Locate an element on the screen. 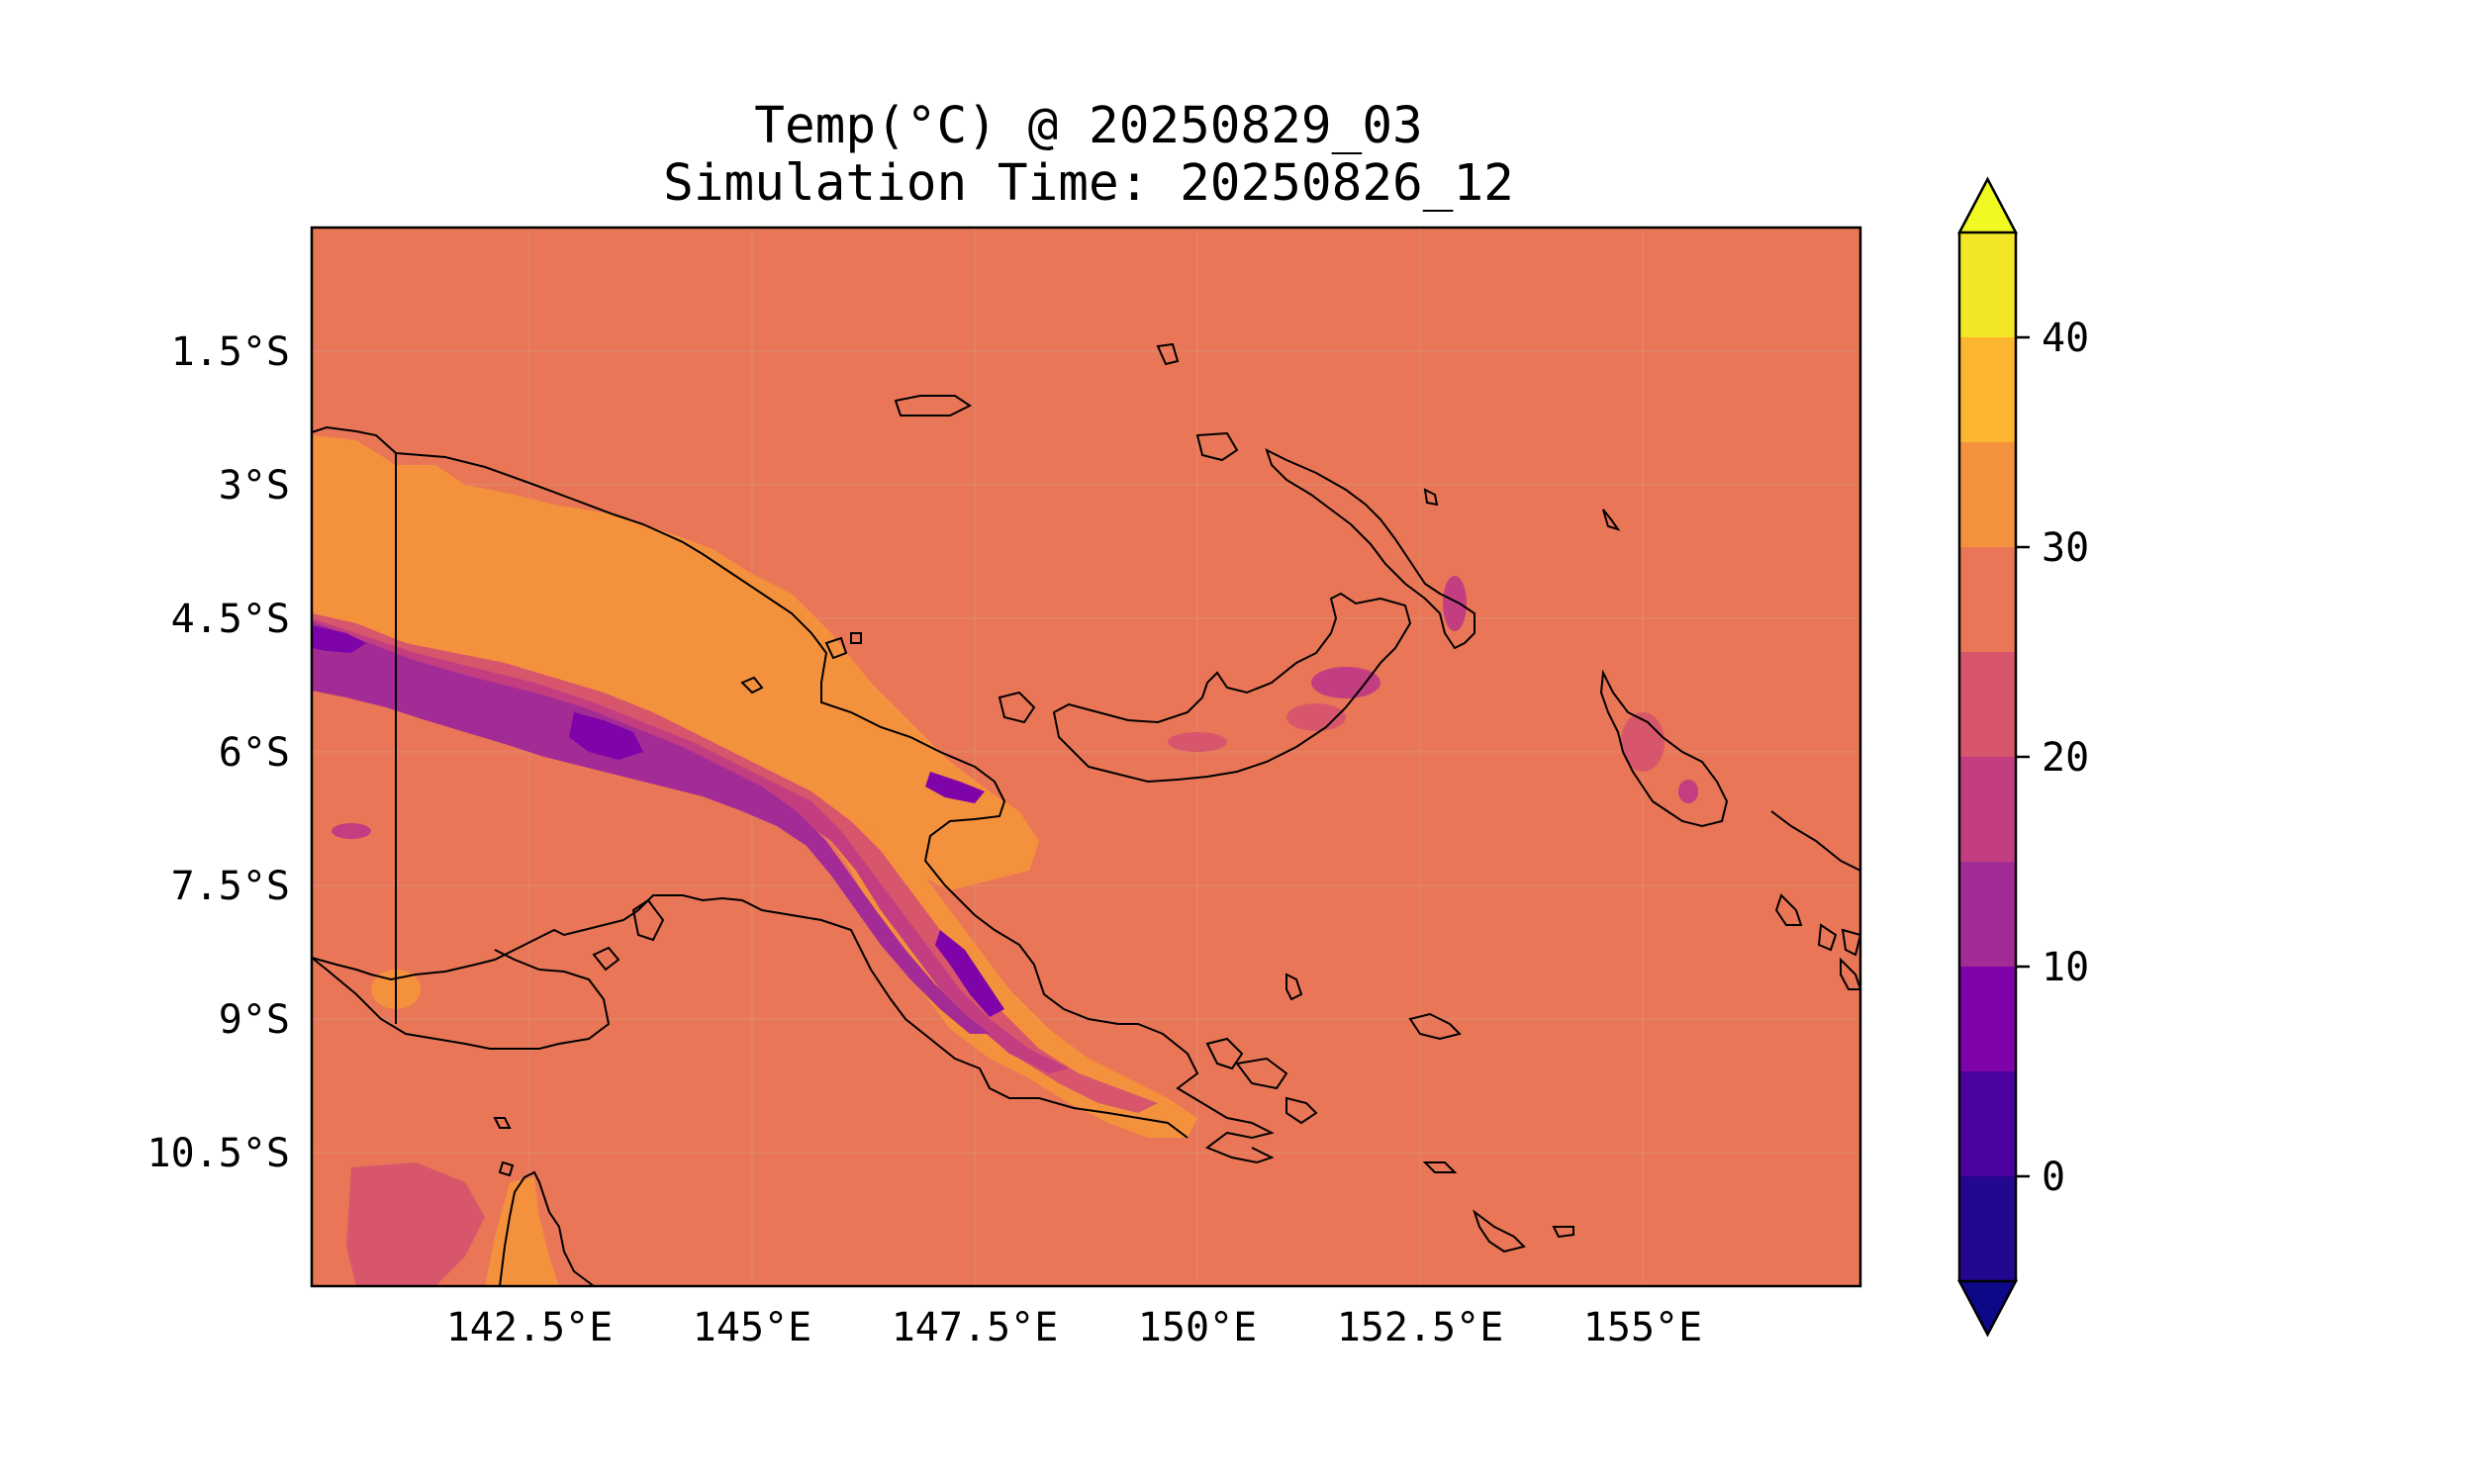  coastline-dentrecasteaux is located at coordinates (1261, 1081).